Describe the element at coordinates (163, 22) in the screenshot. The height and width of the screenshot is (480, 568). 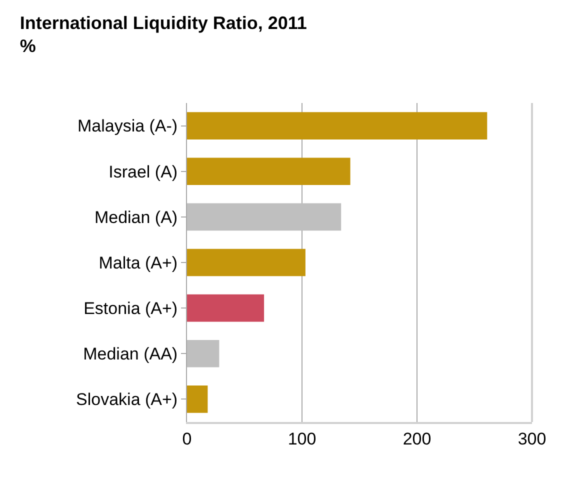
I see `chart-title: International Liquidity Ratio, 2011` at that location.